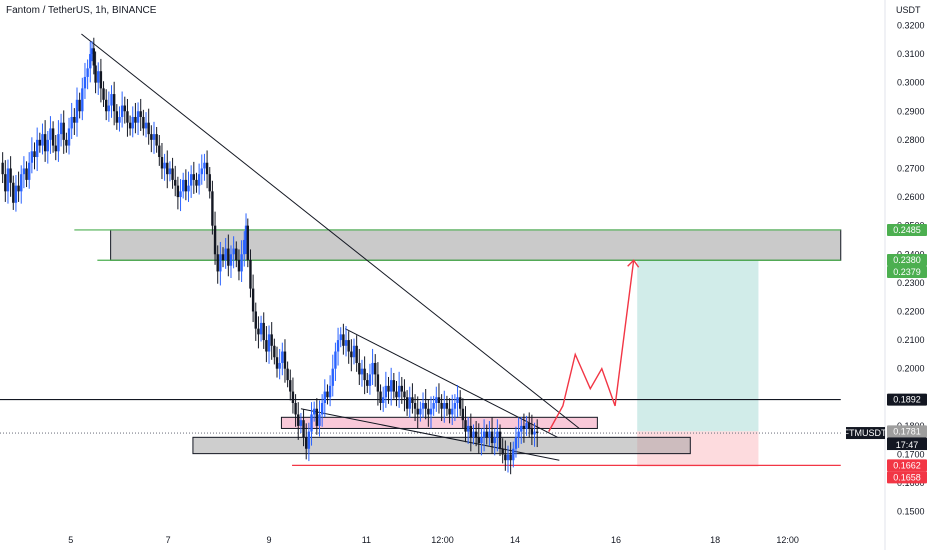 This screenshot has width=932, height=550. I want to click on x-tick-label: 12:00, so click(787, 540).